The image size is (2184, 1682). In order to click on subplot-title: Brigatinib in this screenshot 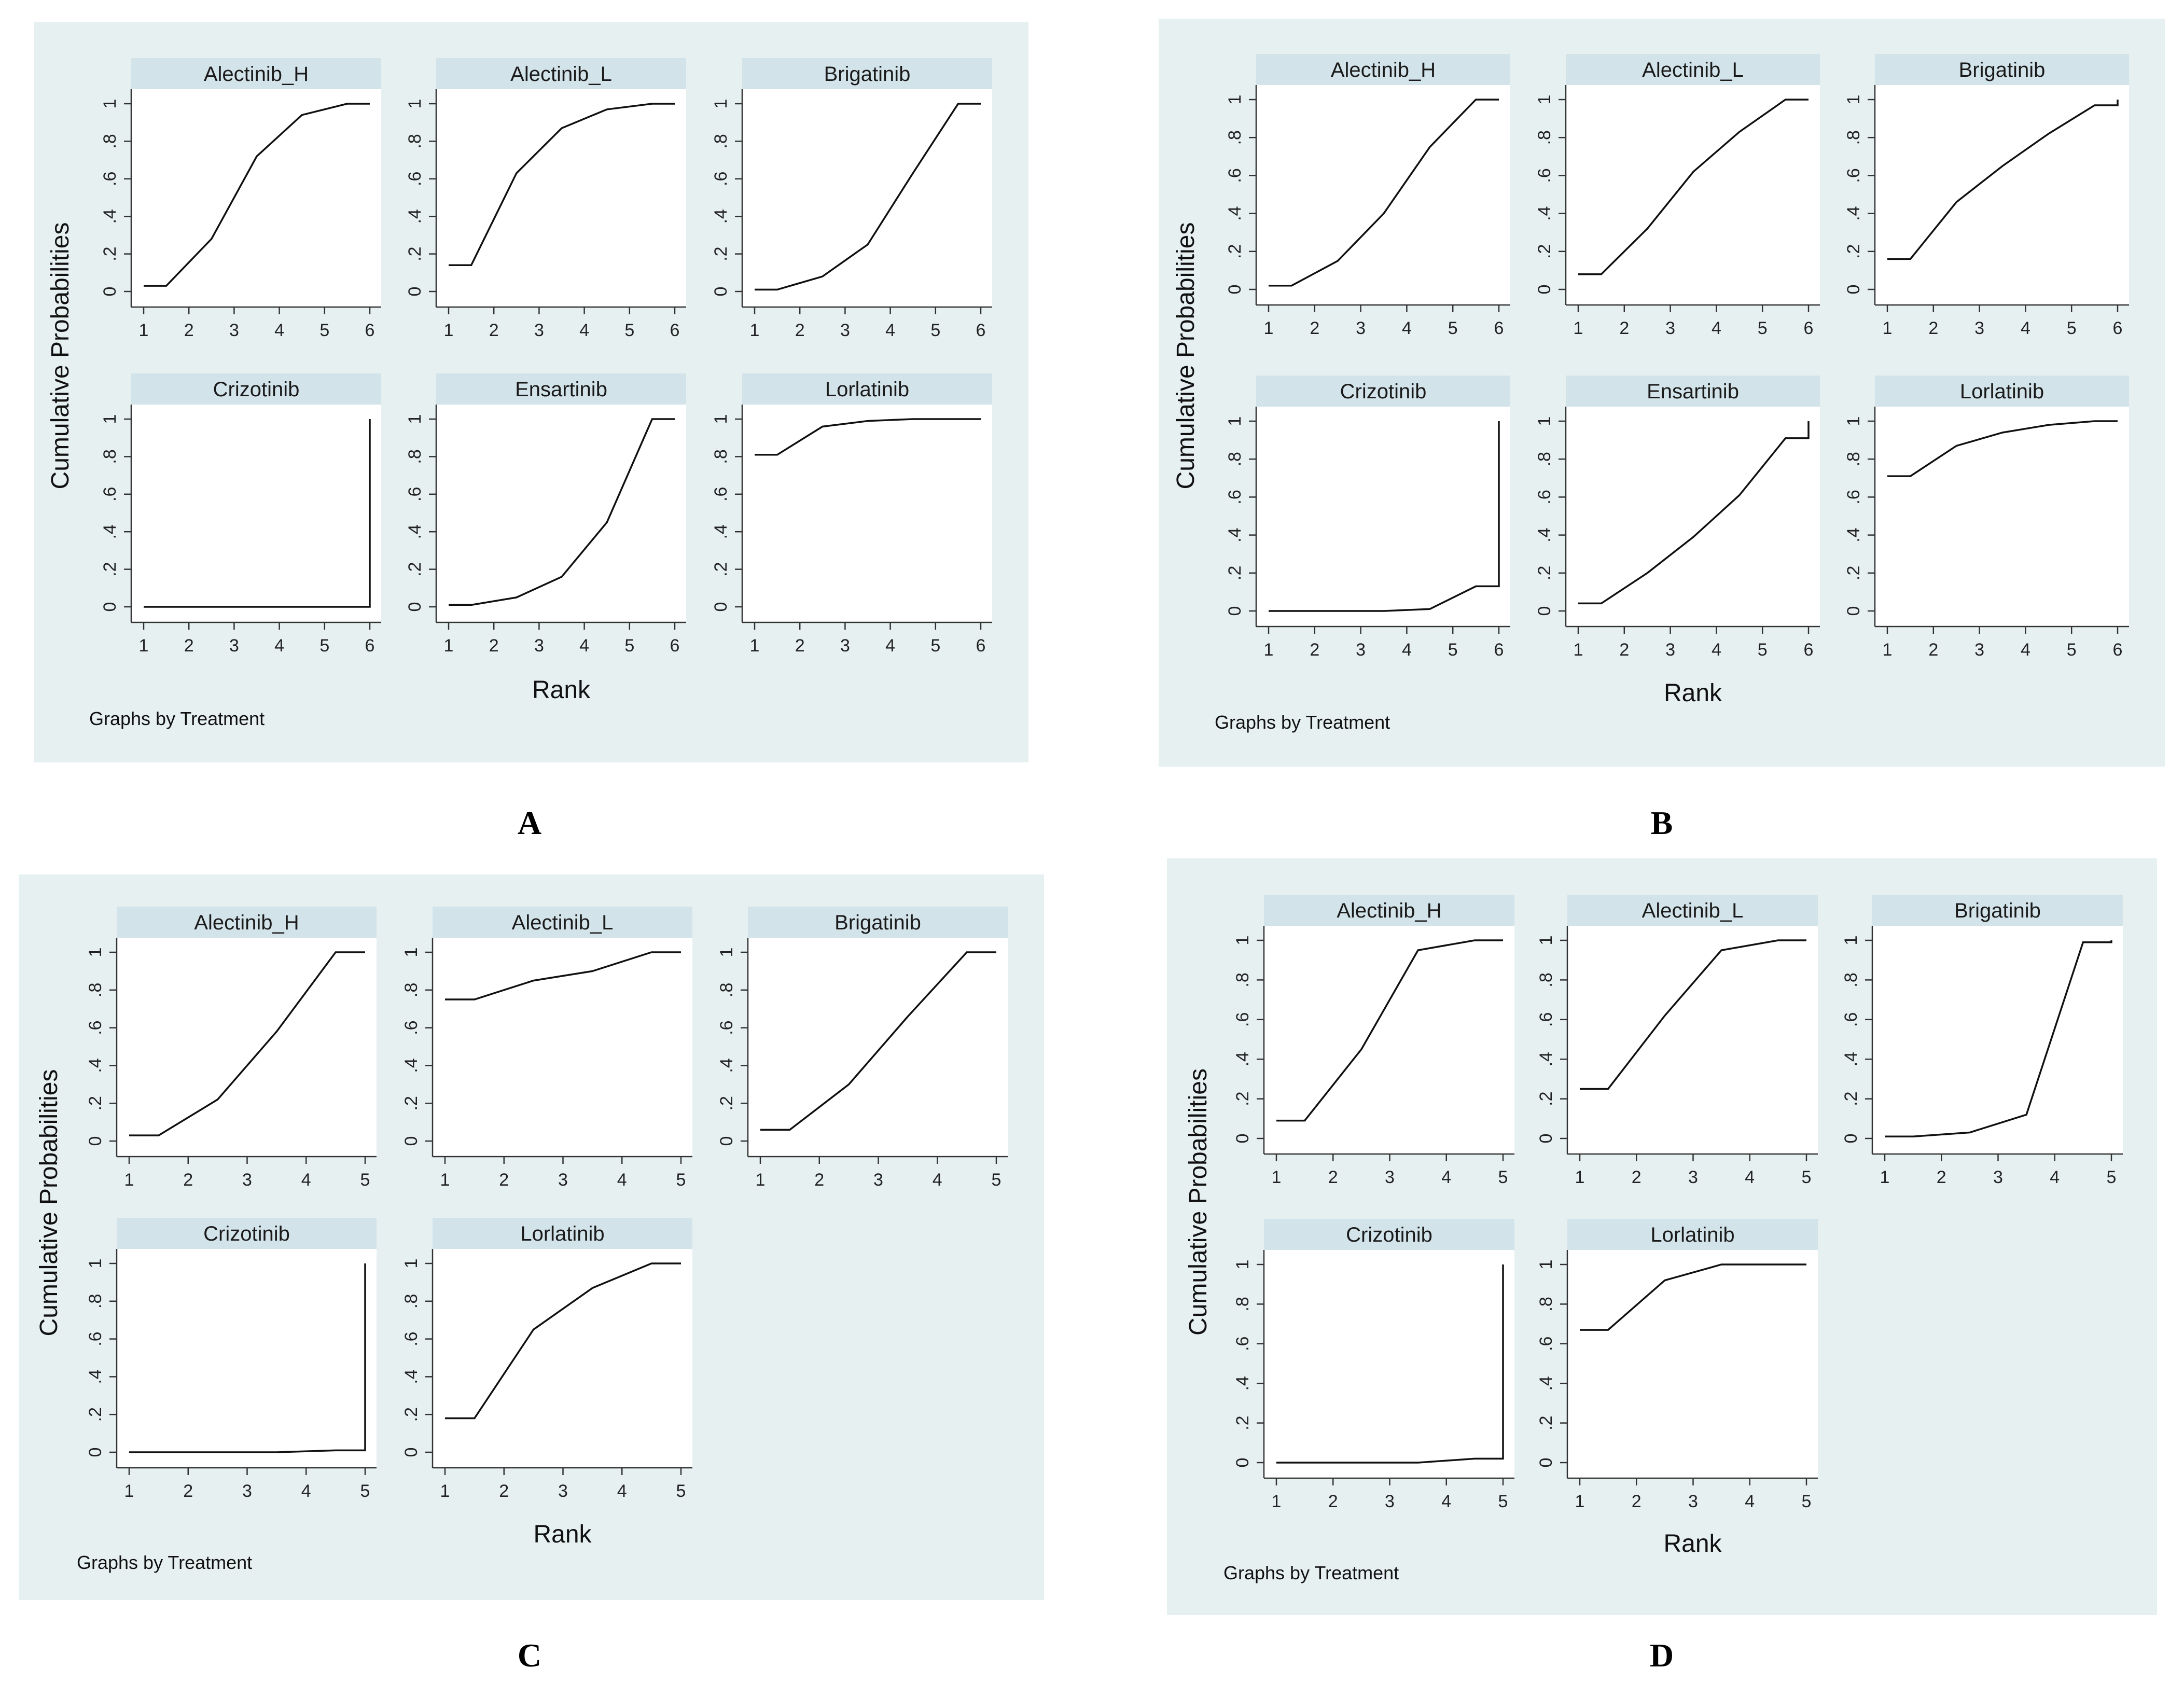, I will do `click(1997, 910)`.